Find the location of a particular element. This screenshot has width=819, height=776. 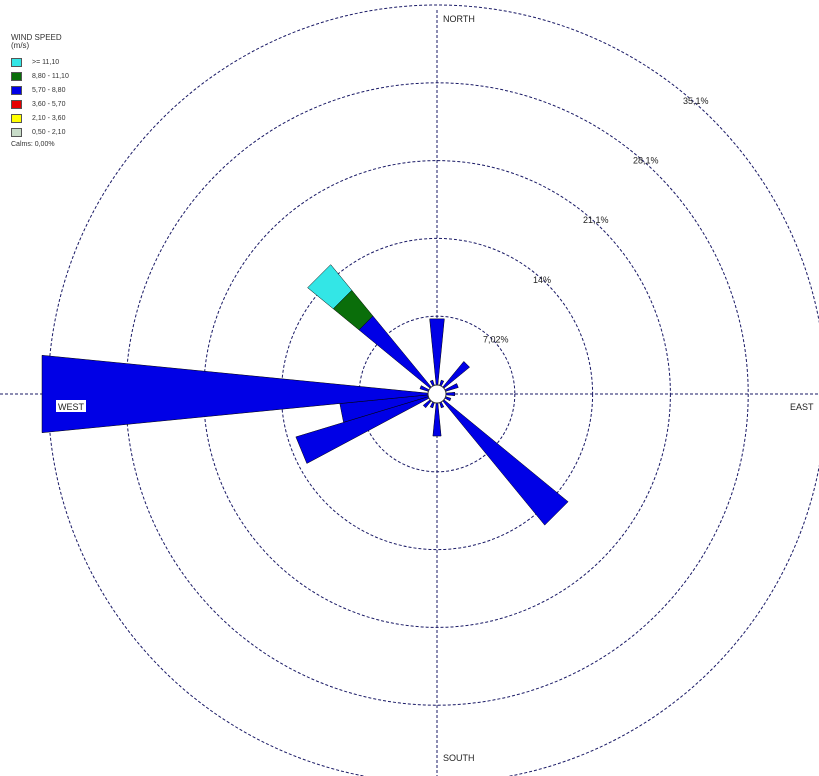

legend-item: 2,10 - 3,60 is located at coordinates (40, 118).